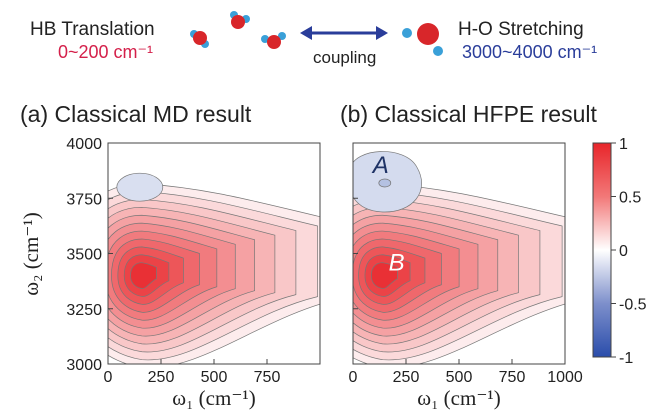 The width and height of the screenshot is (648, 413). Describe the element at coordinates (458, 398) in the screenshot. I see `panel-b-x-axis-label: ω₁ (cm⁻¹)` at that location.